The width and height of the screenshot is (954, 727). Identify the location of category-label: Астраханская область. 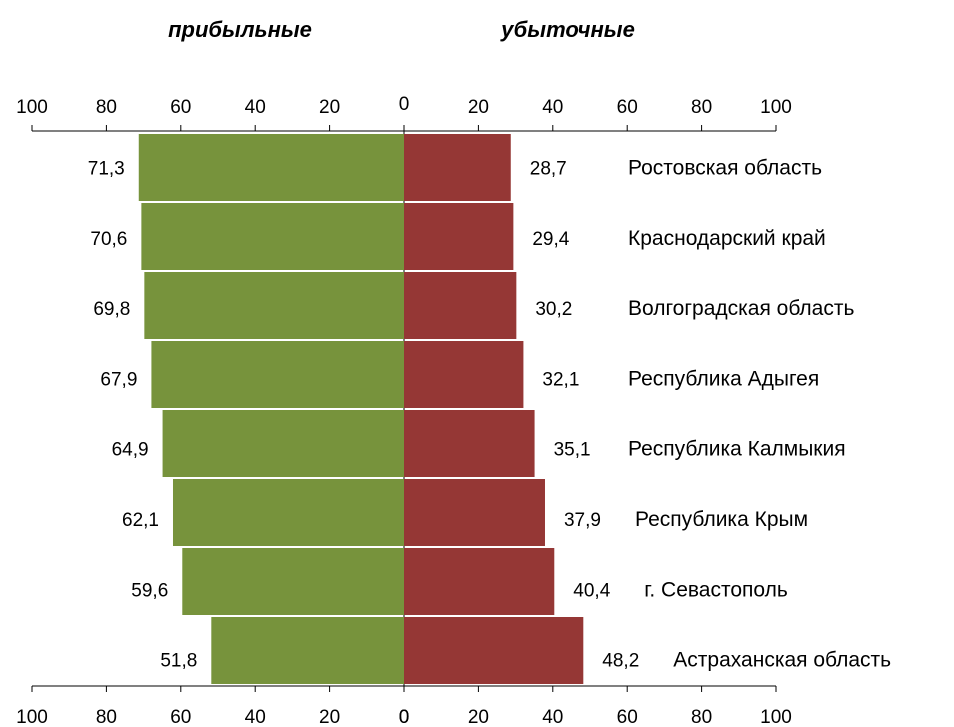
(782, 660).